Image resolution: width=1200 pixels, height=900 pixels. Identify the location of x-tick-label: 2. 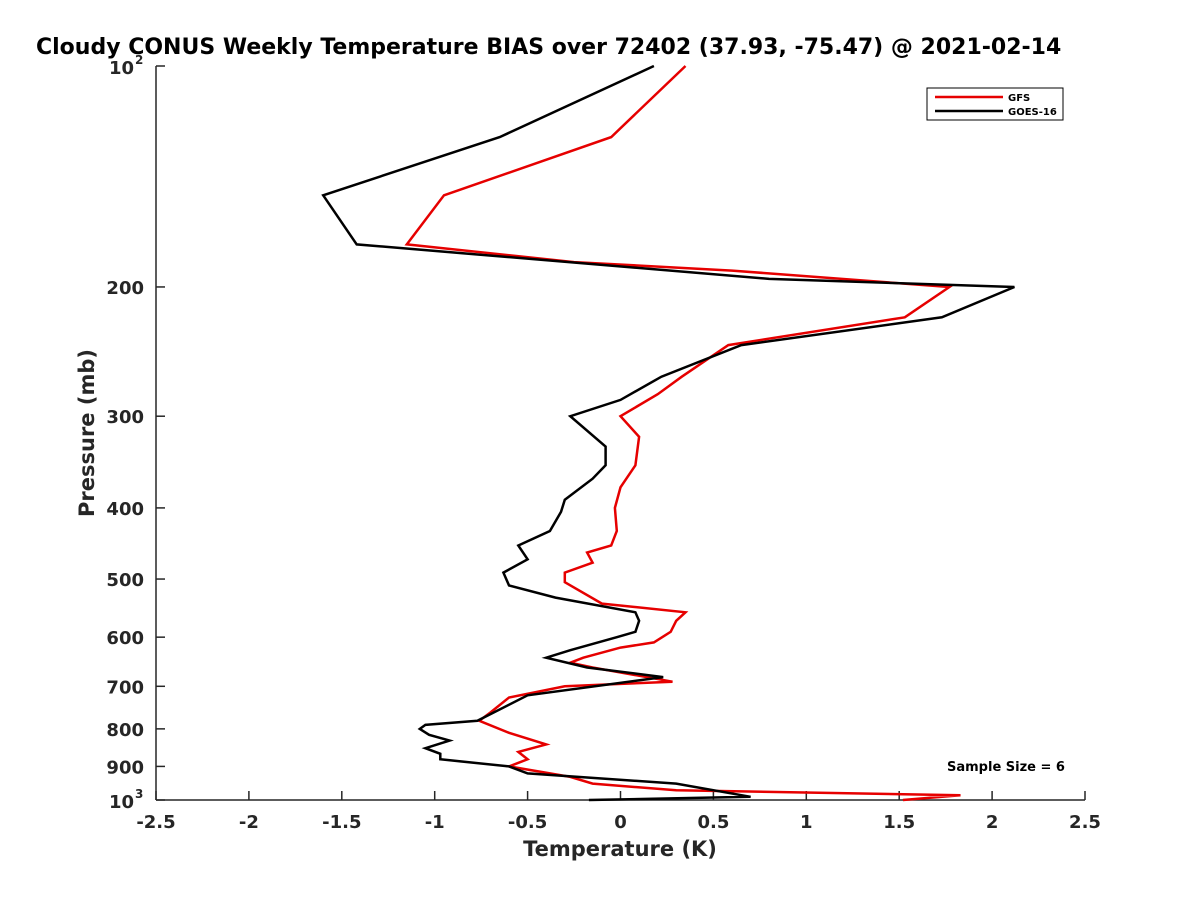
(992, 822).